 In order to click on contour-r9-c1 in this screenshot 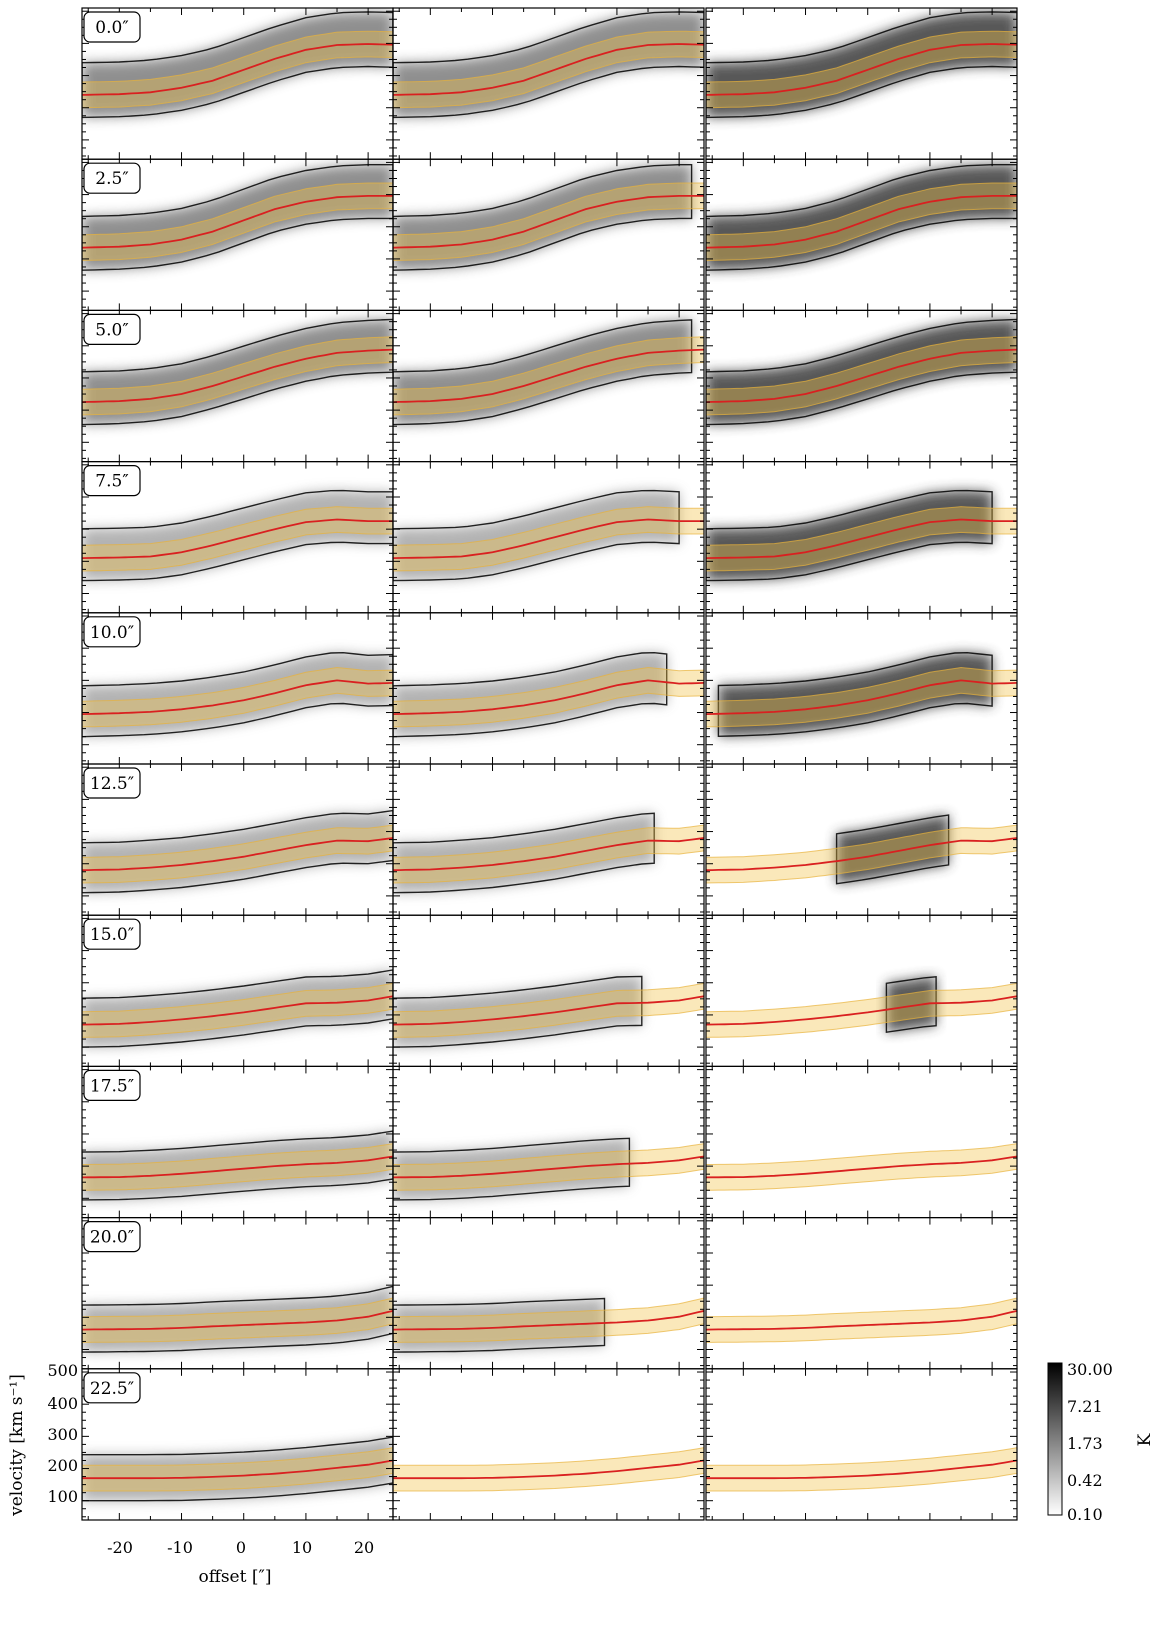, I will do `click(237, 1319)`.